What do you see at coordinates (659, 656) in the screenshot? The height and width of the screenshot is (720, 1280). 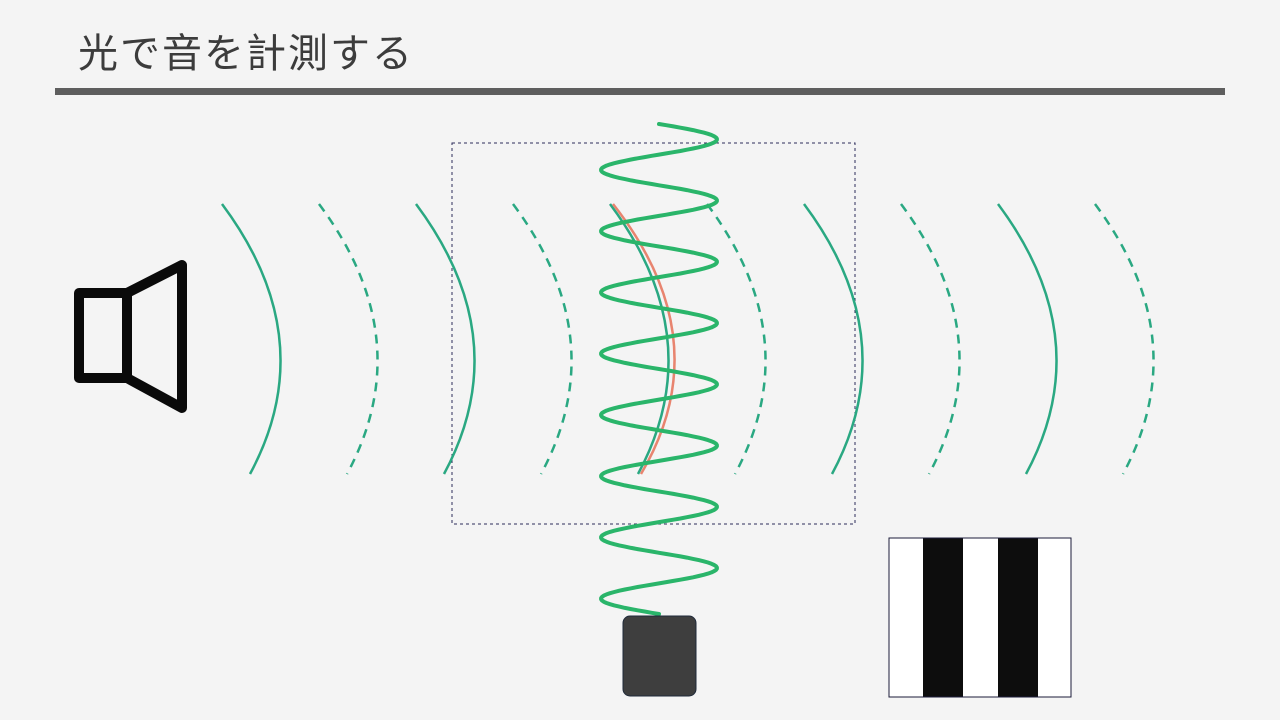 I see `laser-source-icon` at bounding box center [659, 656].